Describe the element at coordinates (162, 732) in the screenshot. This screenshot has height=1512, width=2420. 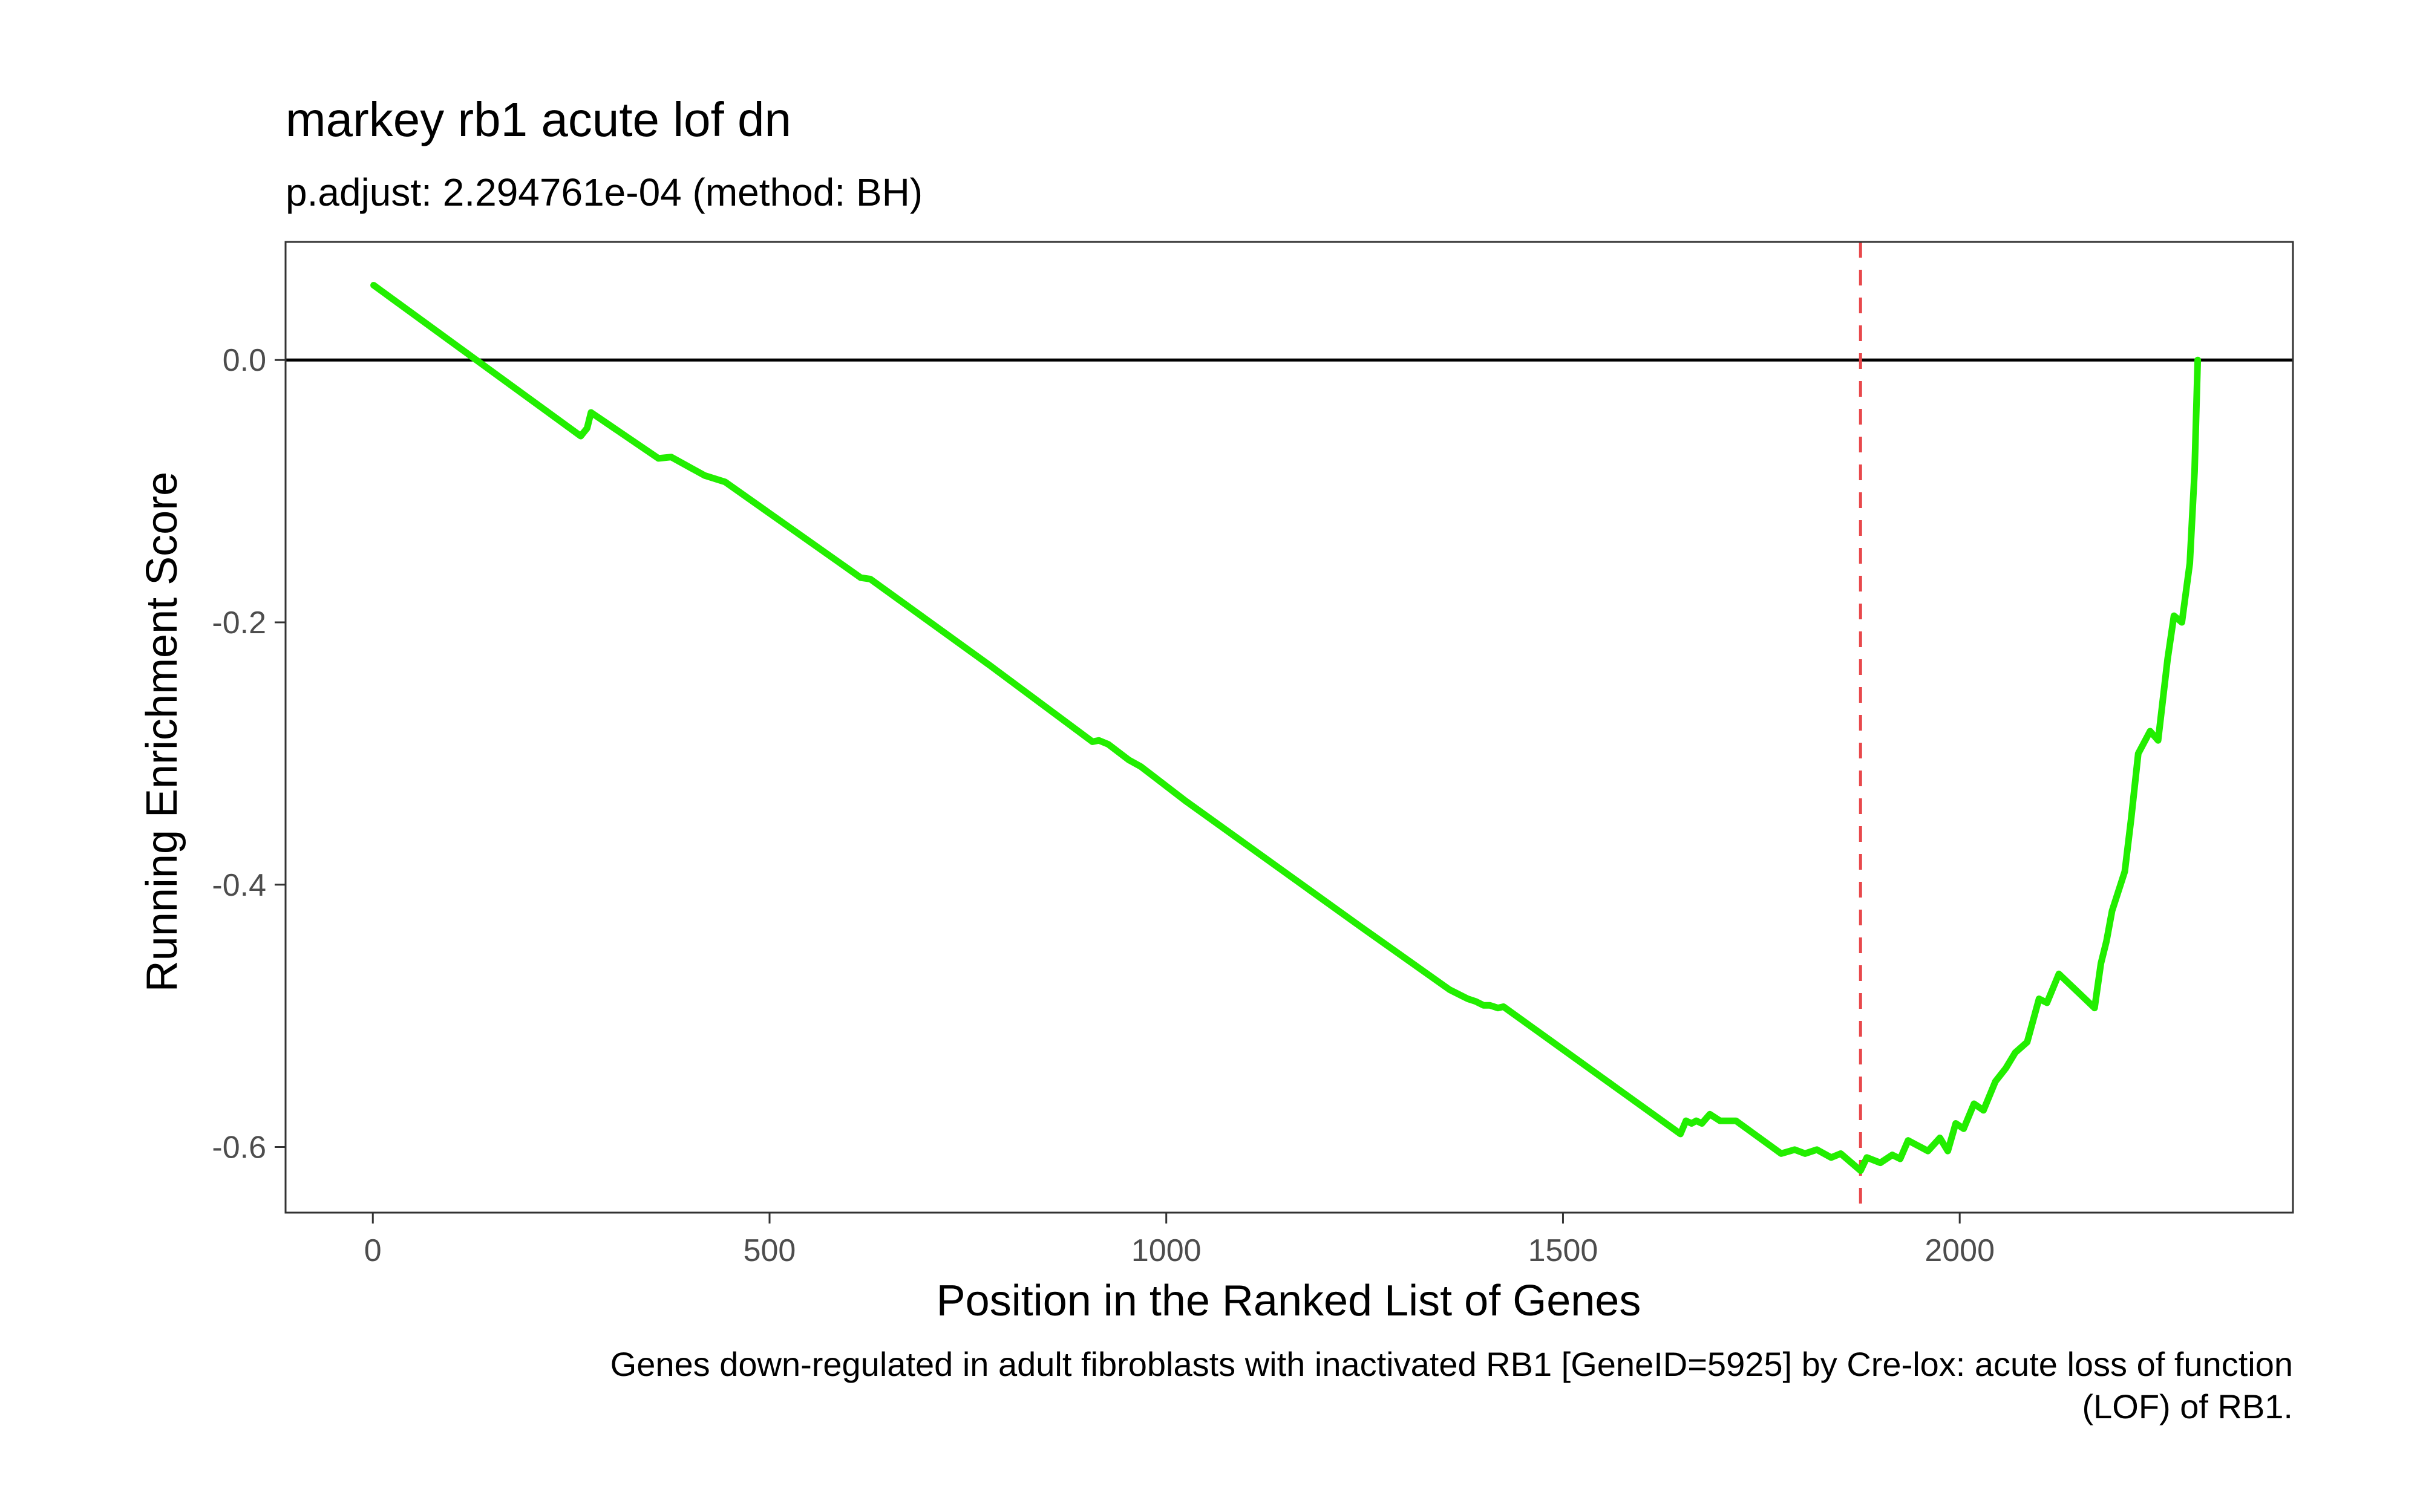
I see `y-axis-title: Running Enrichment Score` at that location.